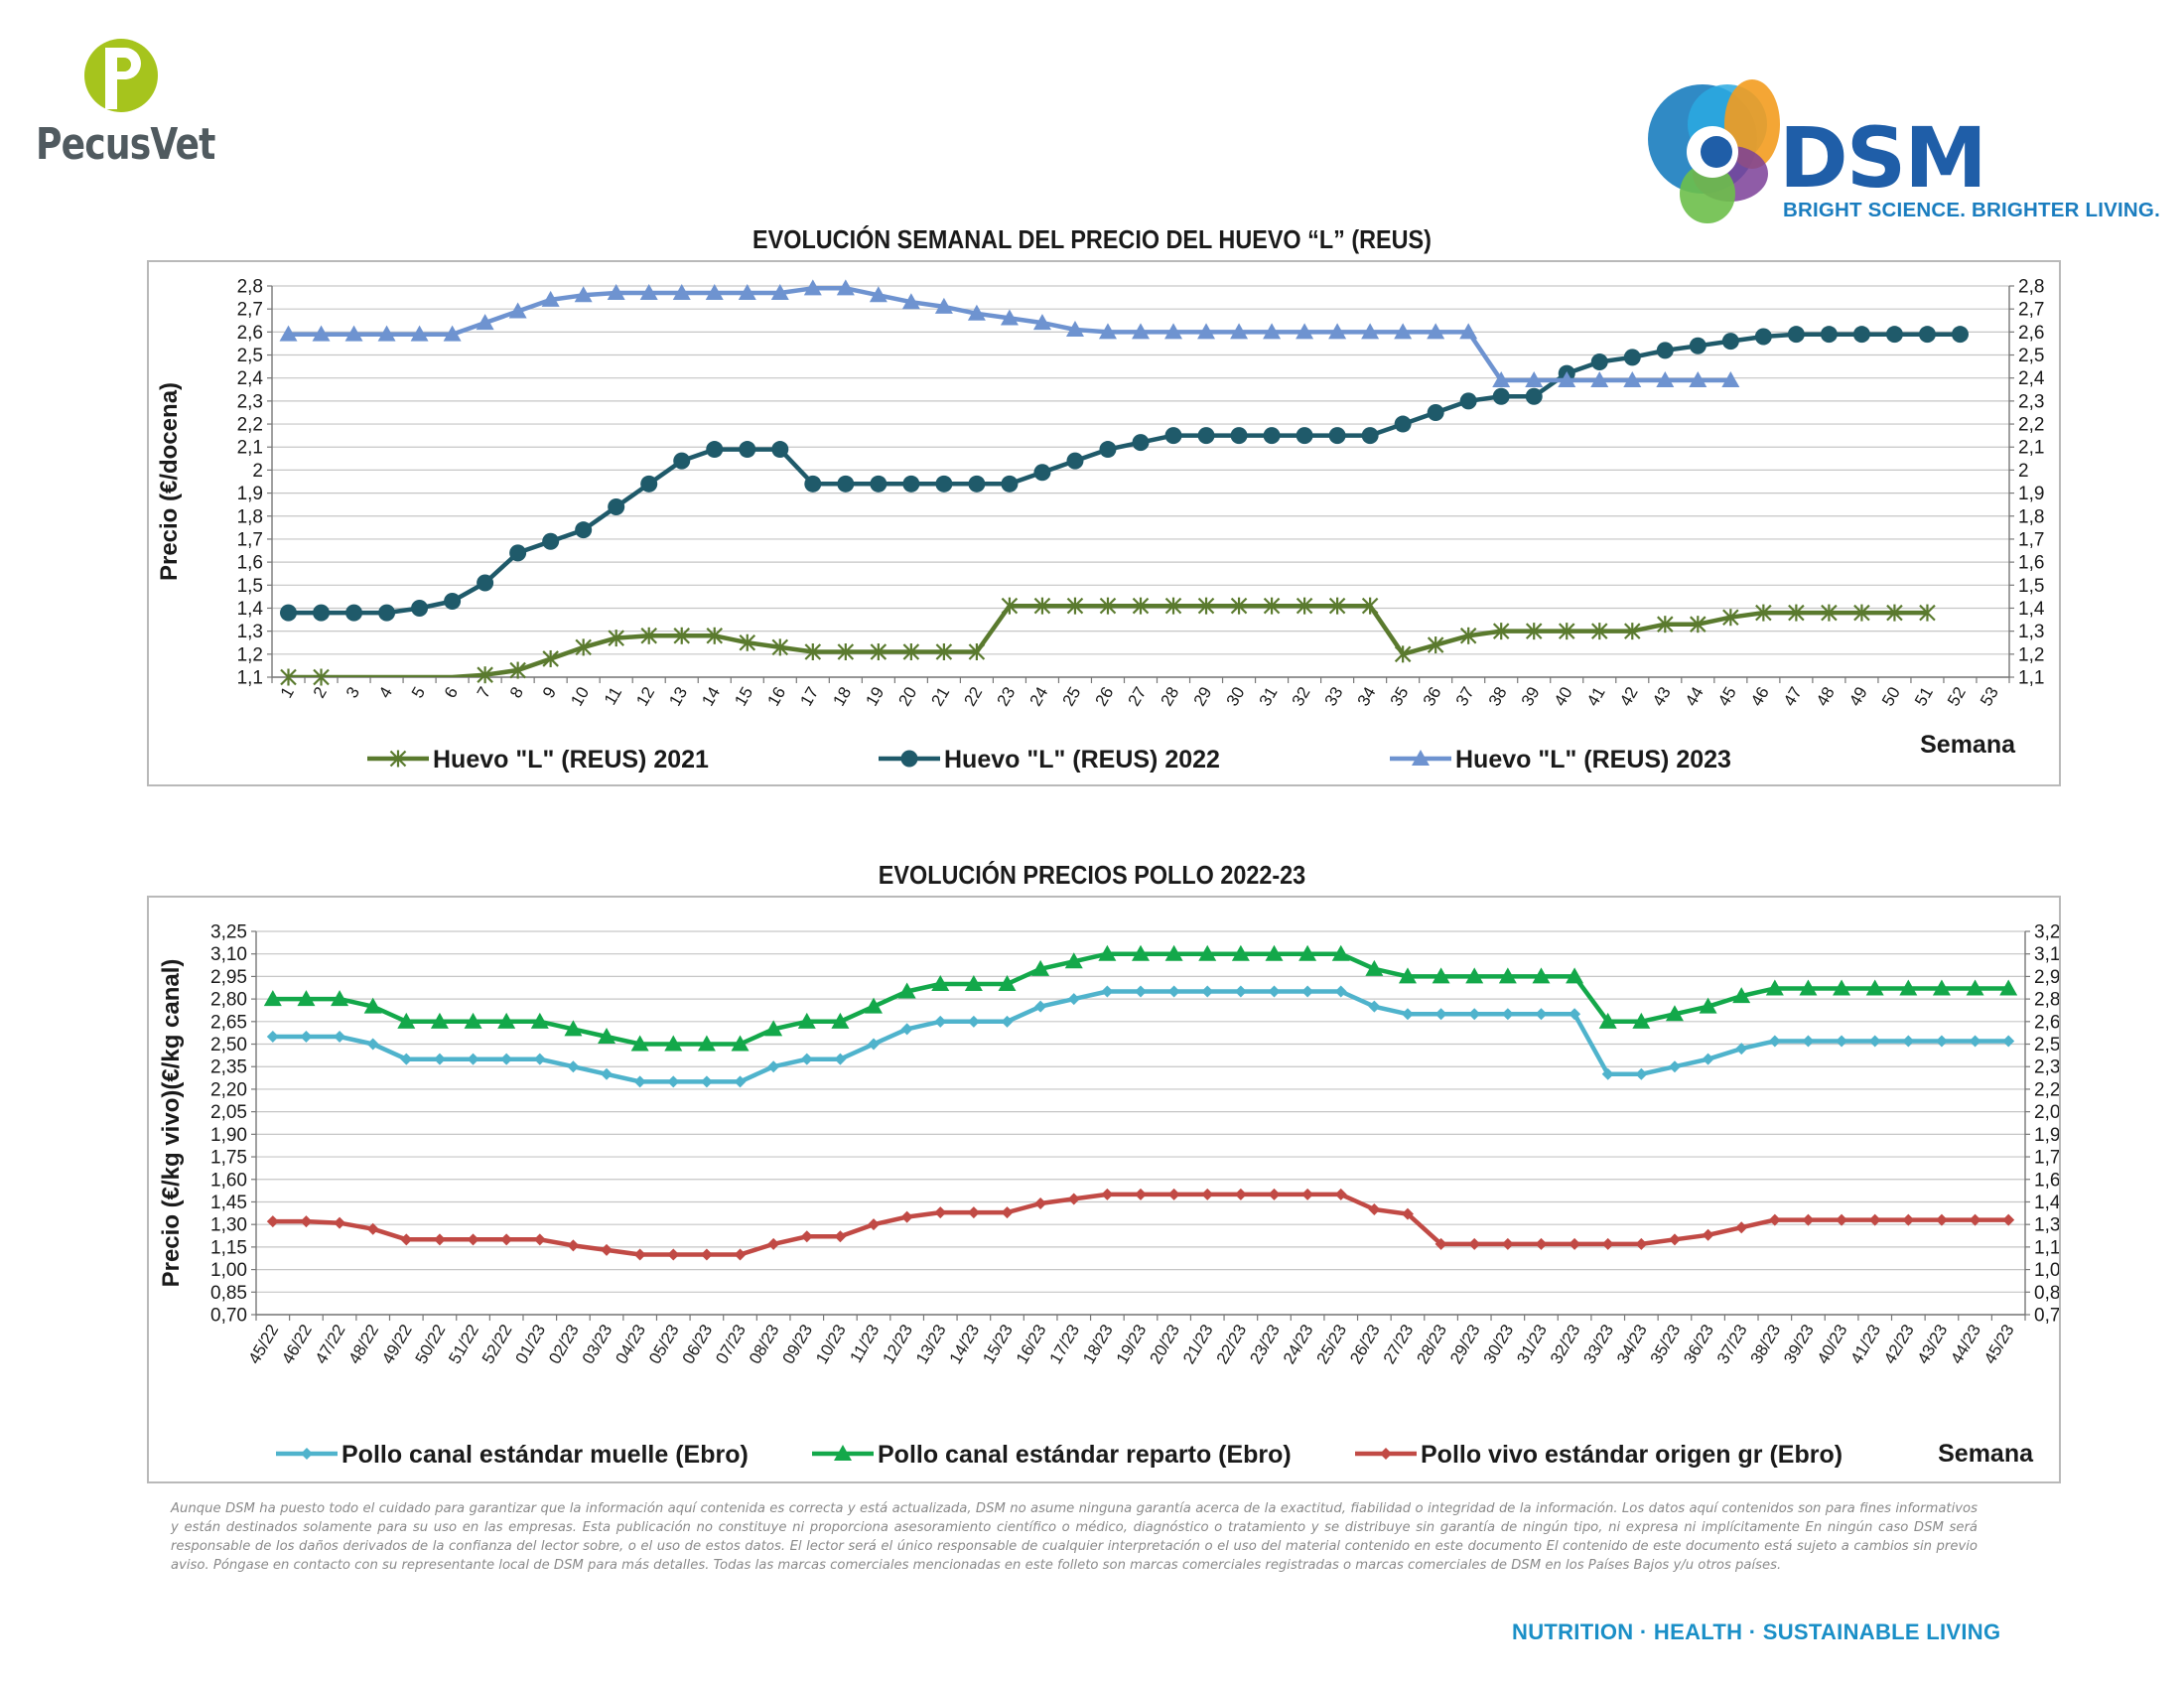  Describe the element at coordinates (1629, 697) in the screenshot. I see `egg-xtick-label: 42` at that location.